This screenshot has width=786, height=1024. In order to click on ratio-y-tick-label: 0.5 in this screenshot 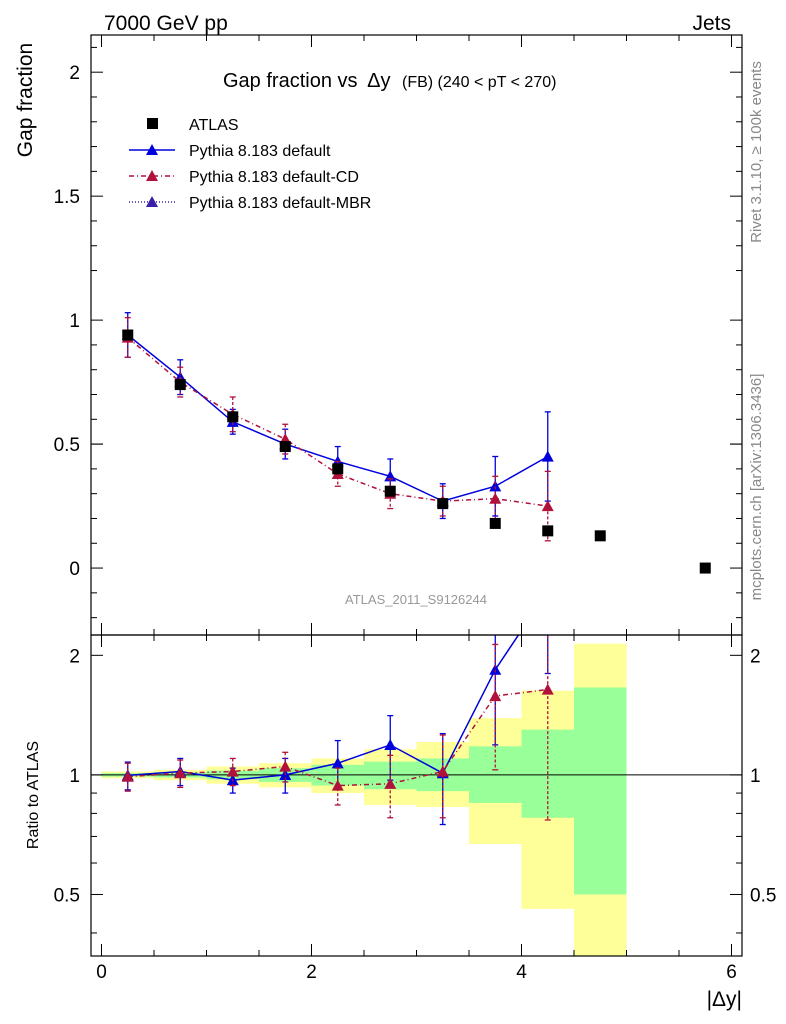, I will do `click(67, 895)`.